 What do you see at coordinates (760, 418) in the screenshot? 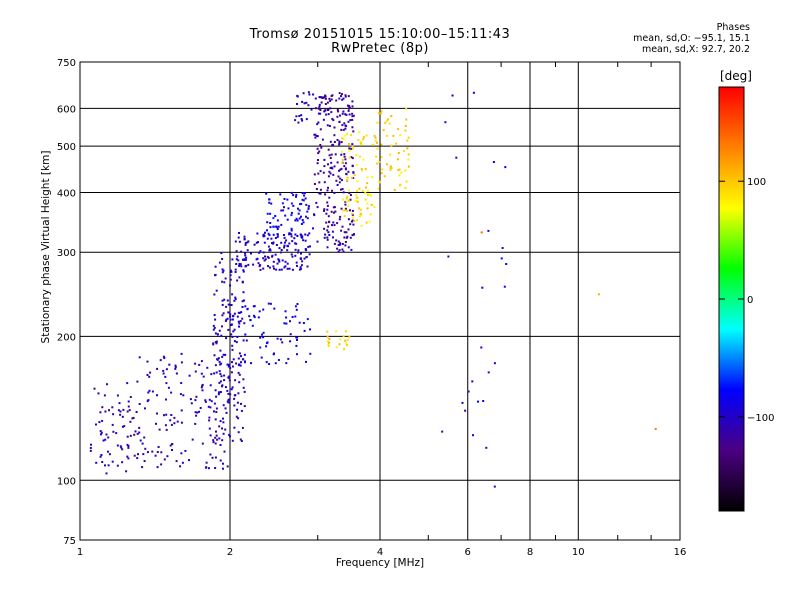
I see `colorbar-tick-label: −100` at bounding box center [760, 418].